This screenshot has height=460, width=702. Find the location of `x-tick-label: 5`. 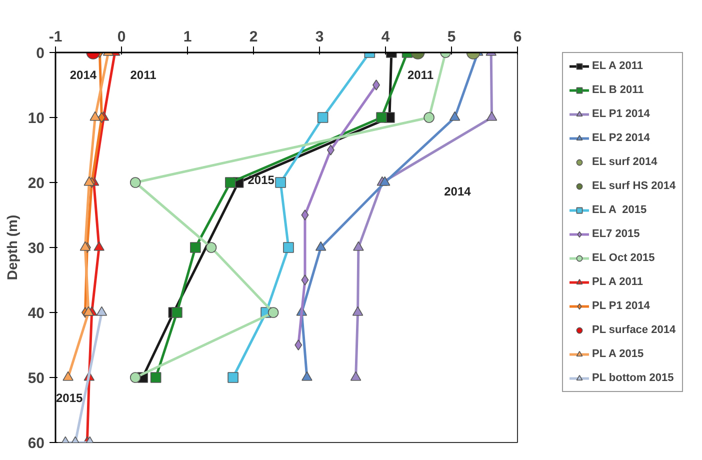

x-tick-label: 5 is located at coordinates (451, 37).